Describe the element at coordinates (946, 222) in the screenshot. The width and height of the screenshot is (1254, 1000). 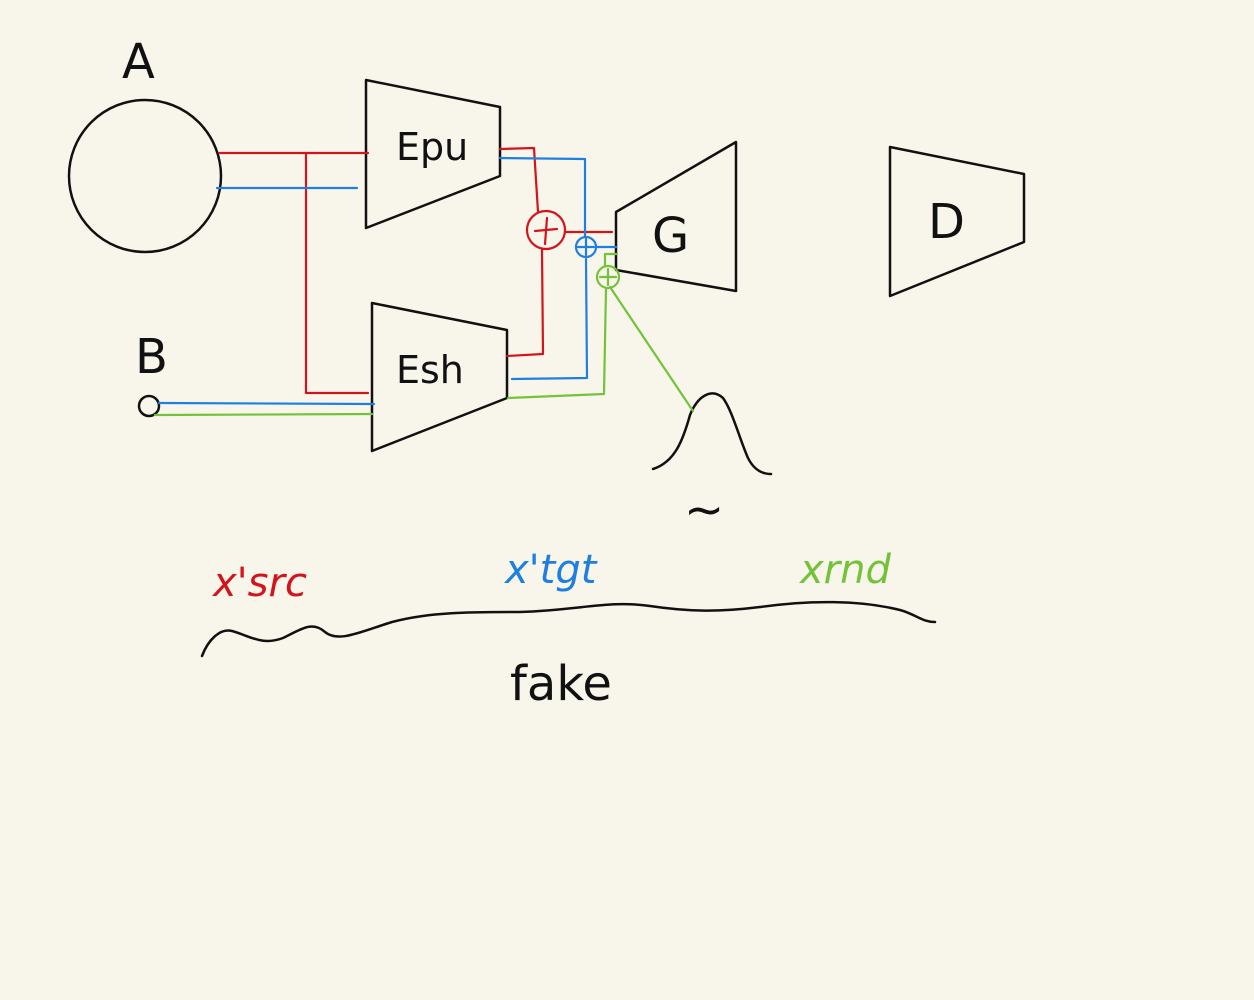
I see `label-d: D` at that location.